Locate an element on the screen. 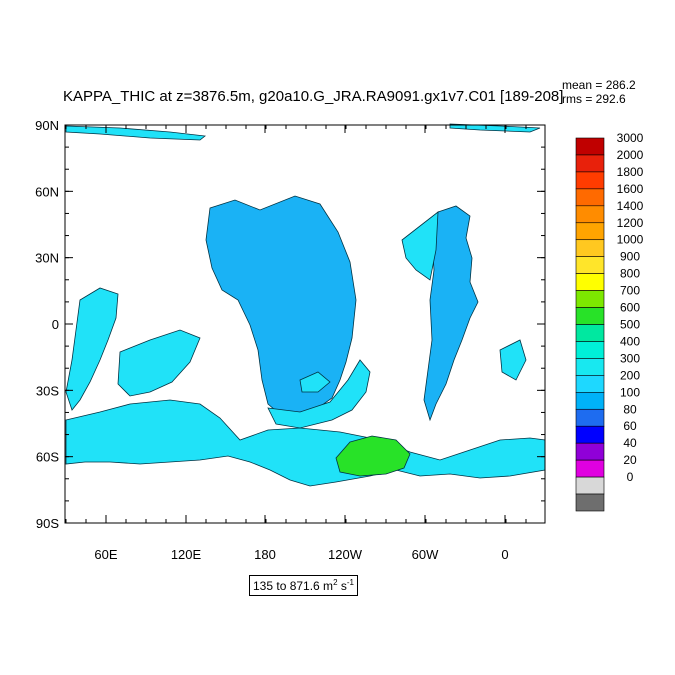 This screenshot has height=675, width=675. lat-label: 90N is located at coordinates (47, 125).